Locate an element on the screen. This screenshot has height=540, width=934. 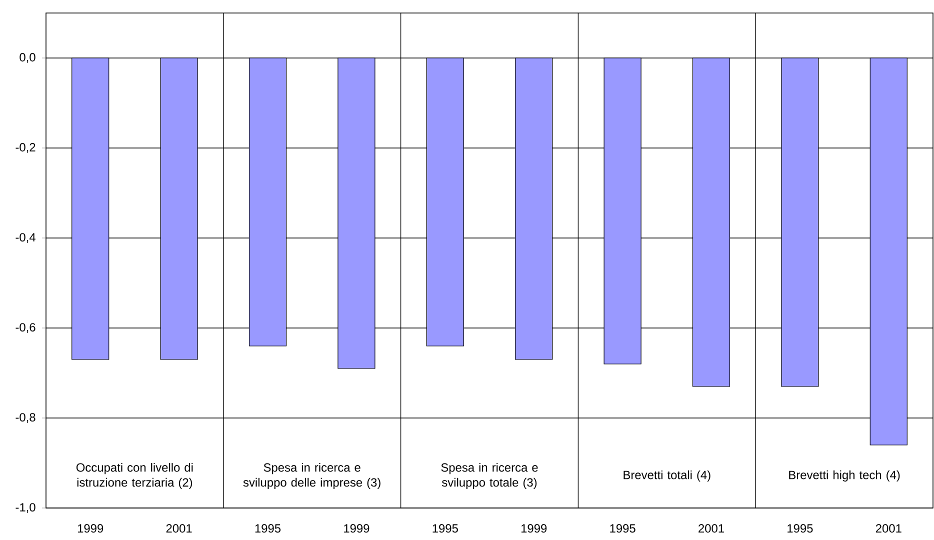
y-tick-label: 0,0 is located at coordinates (28, 58).